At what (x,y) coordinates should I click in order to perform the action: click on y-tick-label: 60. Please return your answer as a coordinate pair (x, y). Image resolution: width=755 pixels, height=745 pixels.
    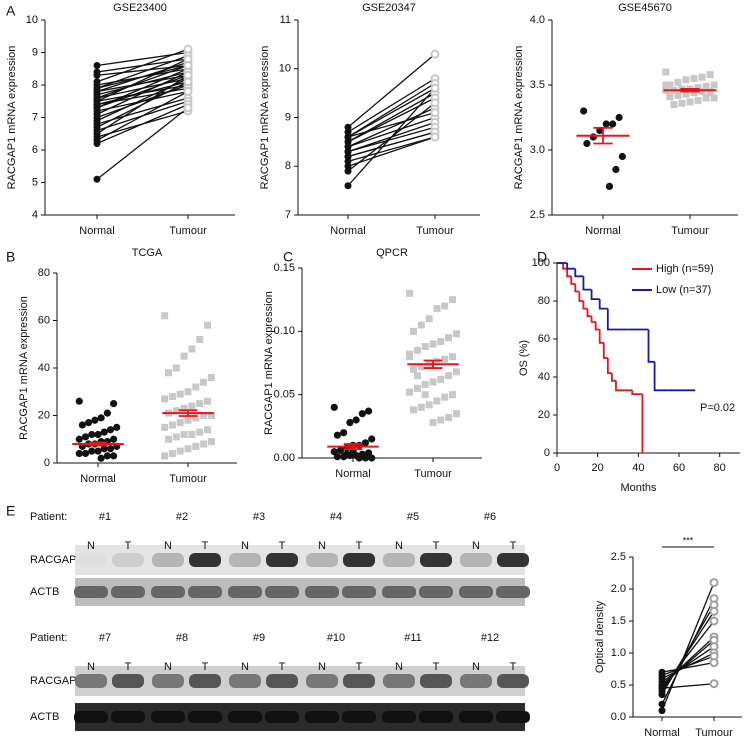
    Looking at the image, I should click on (544, 339).